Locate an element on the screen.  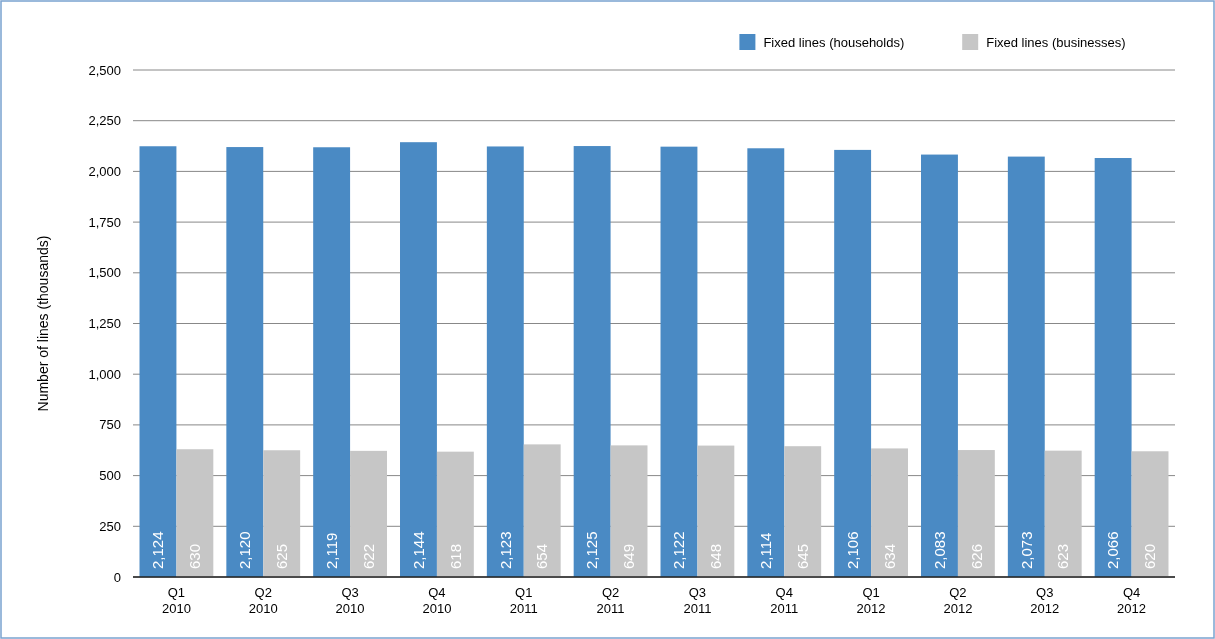
y-axis-title: Number of lines (thousands) is located at coordinates (43, 323).